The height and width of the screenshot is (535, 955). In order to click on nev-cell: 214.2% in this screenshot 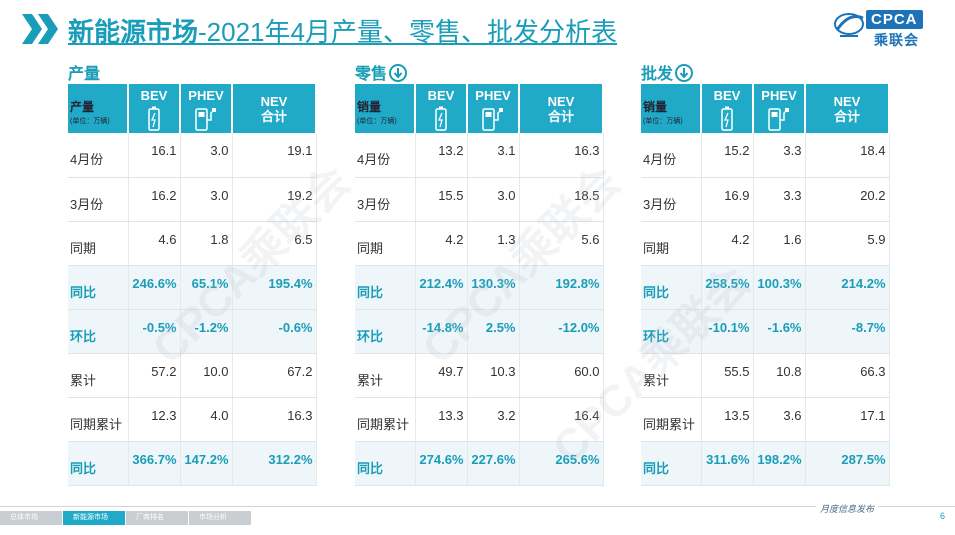, I will do `click(847, 287)`.